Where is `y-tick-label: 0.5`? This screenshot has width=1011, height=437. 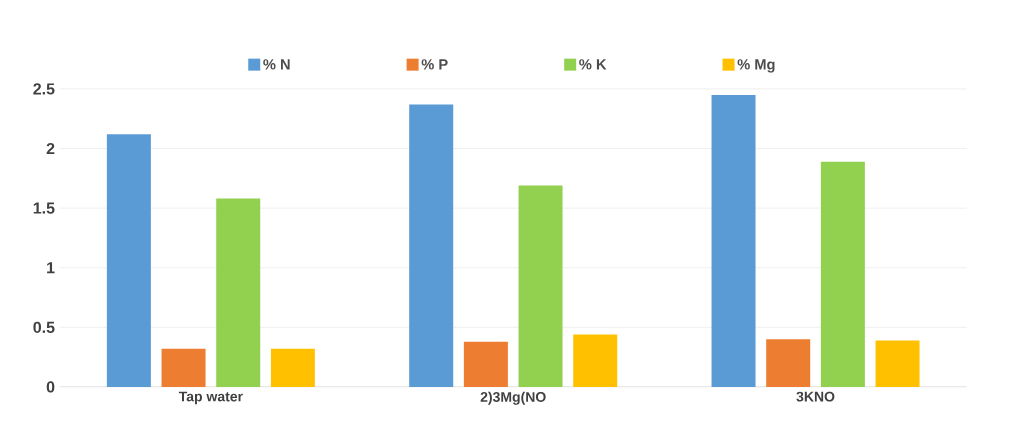 y-tick-label: 0.5 is located at coordinates (44, 327).